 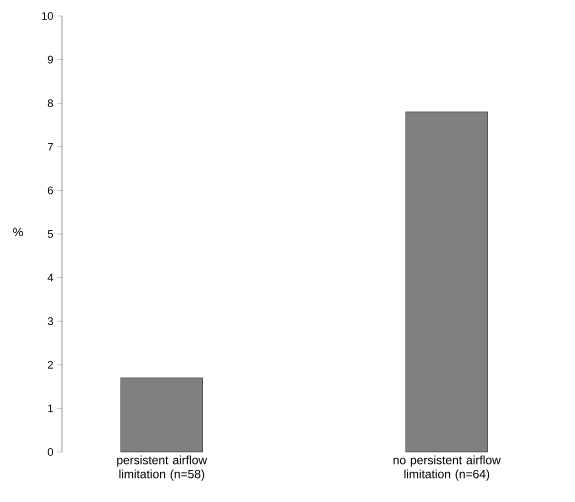 I want to click on y-tick-label: 2, so click(x=50, y=364).